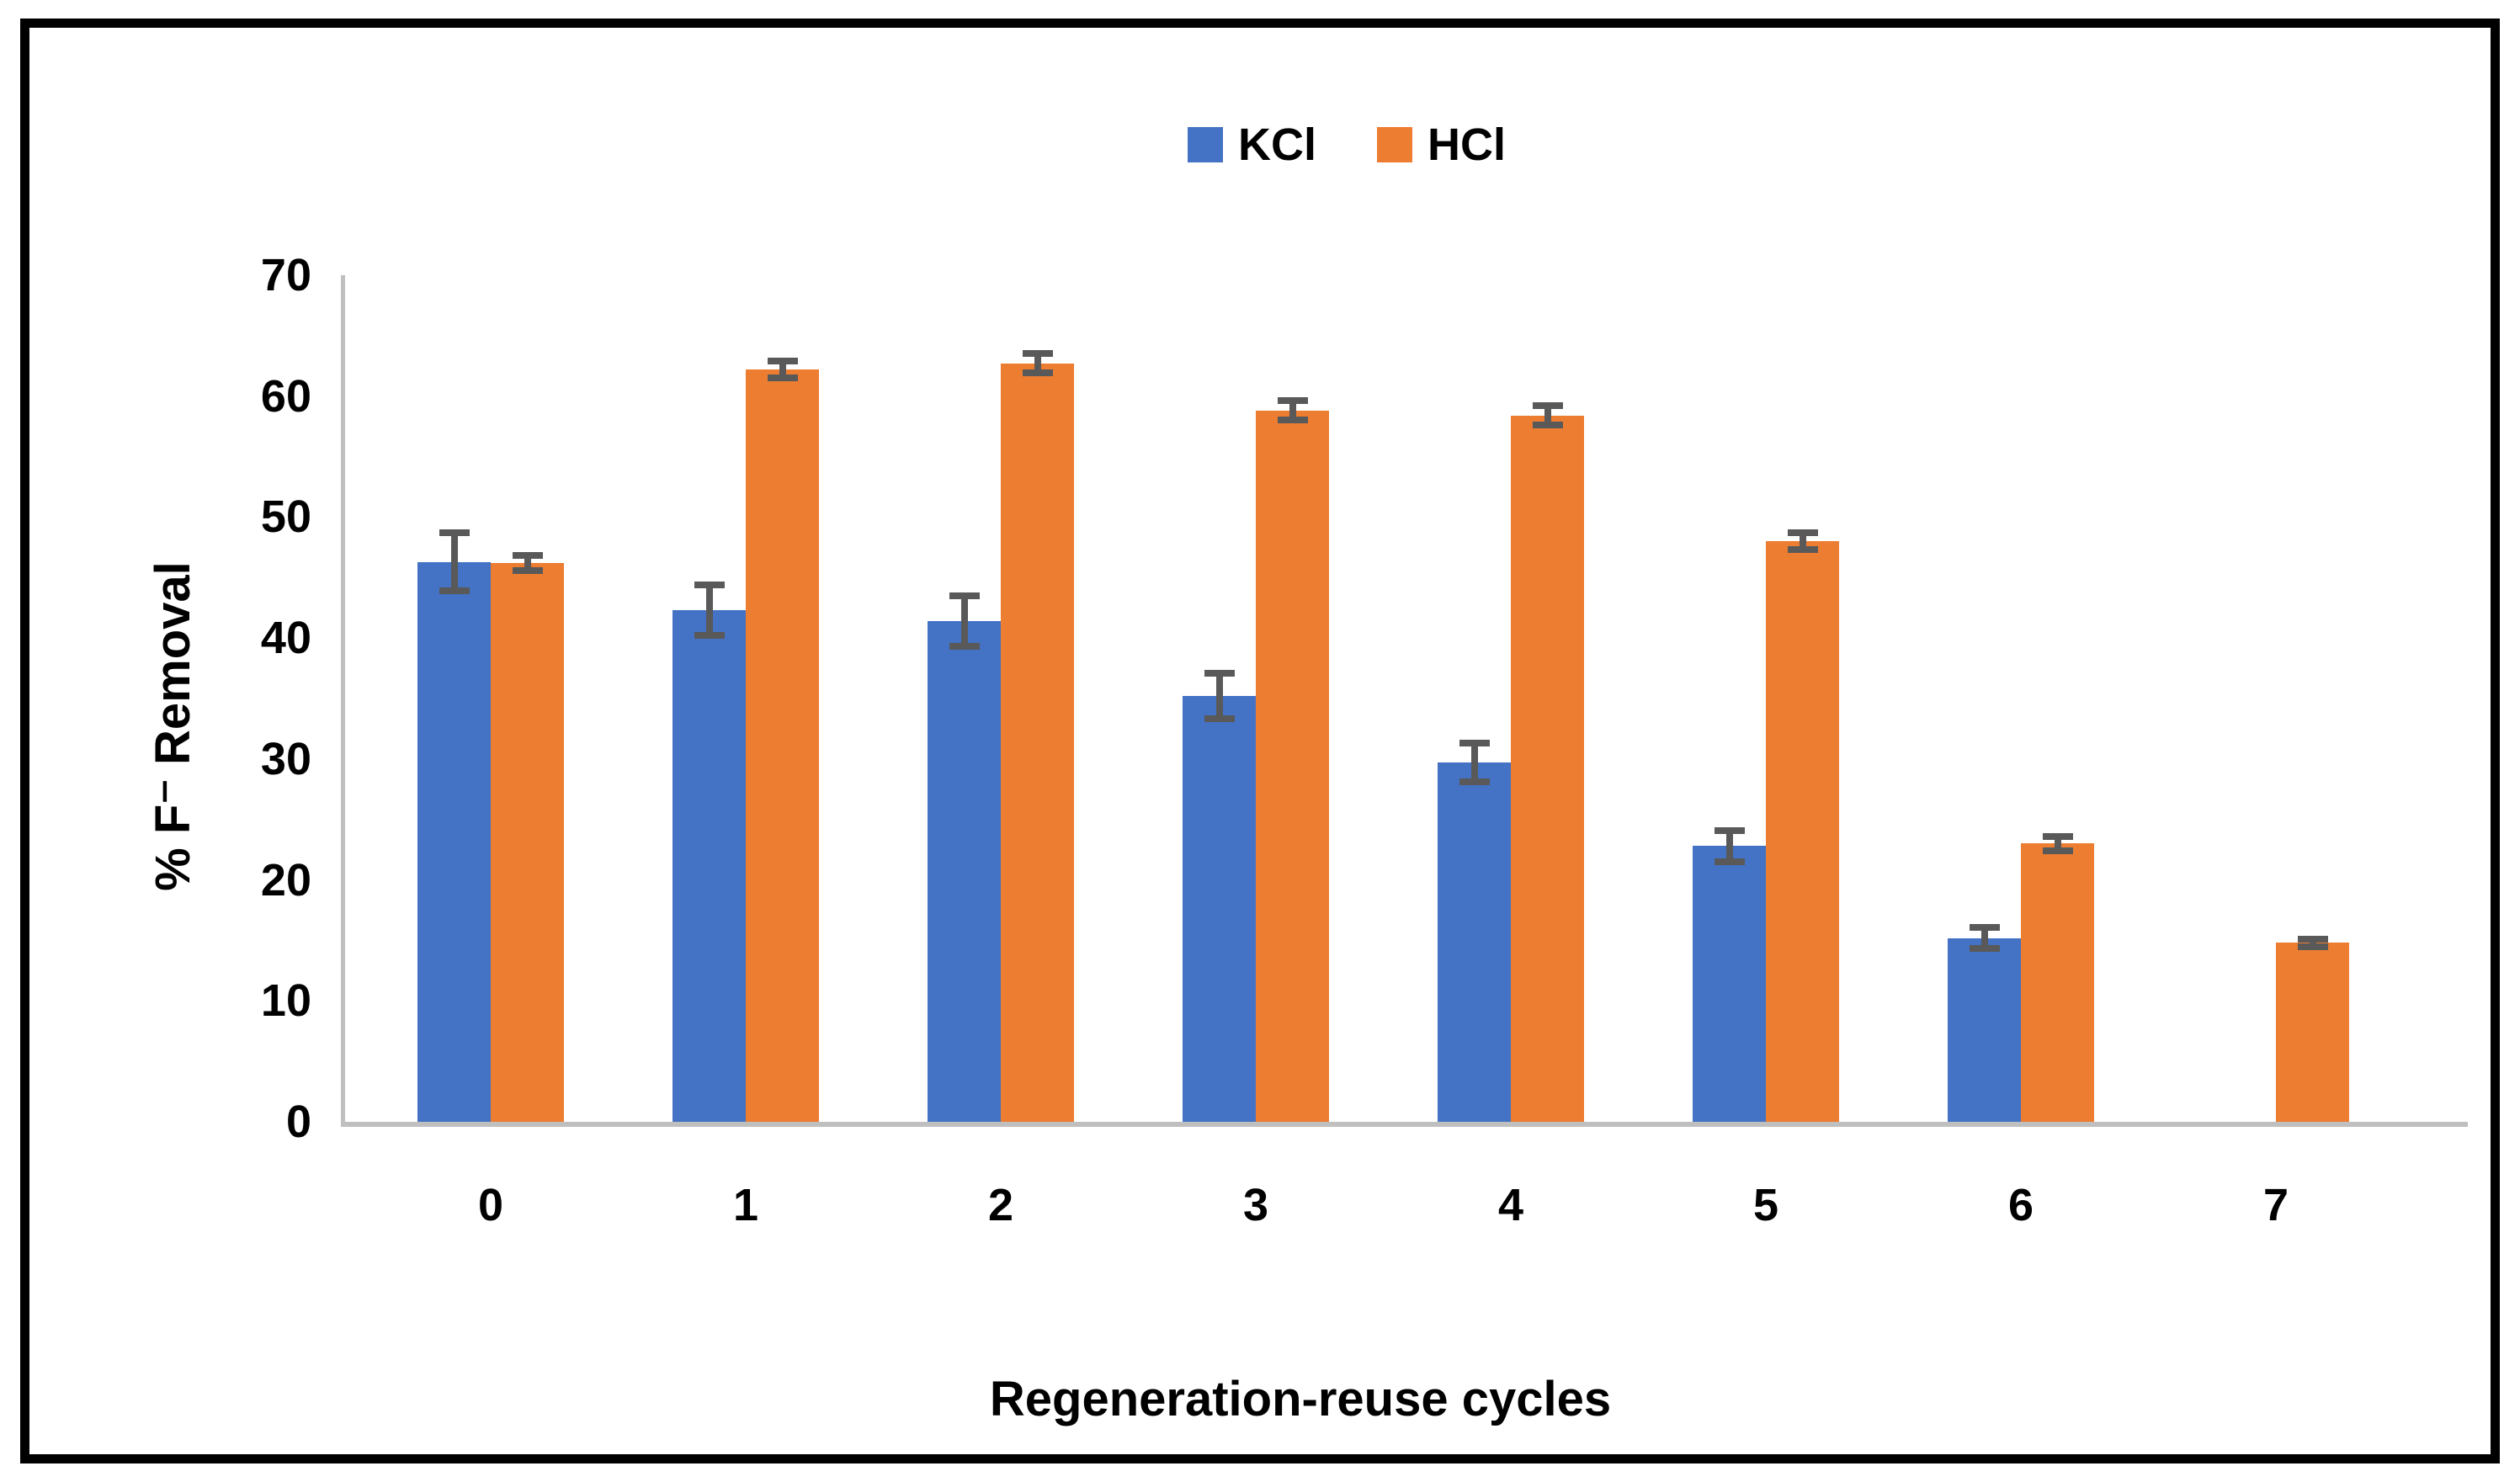  I want to click on y-tick-label: 20, so click(285, 880).